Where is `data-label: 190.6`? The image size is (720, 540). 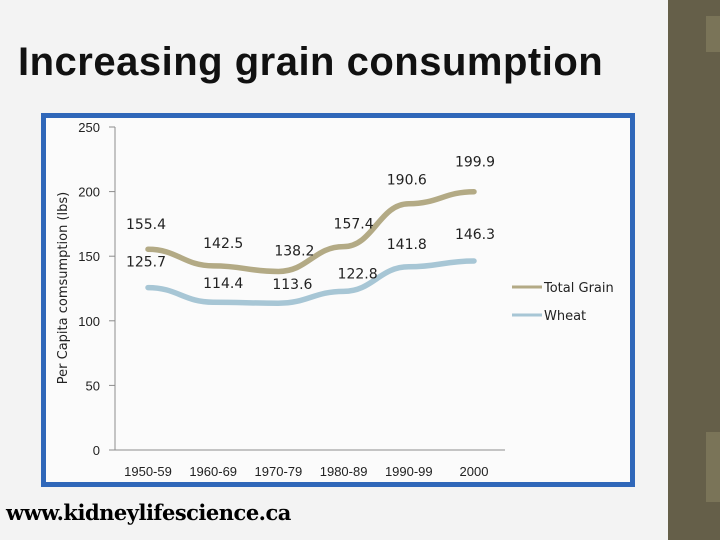 data-label: 190.6 is located at coordinates (407, 181).